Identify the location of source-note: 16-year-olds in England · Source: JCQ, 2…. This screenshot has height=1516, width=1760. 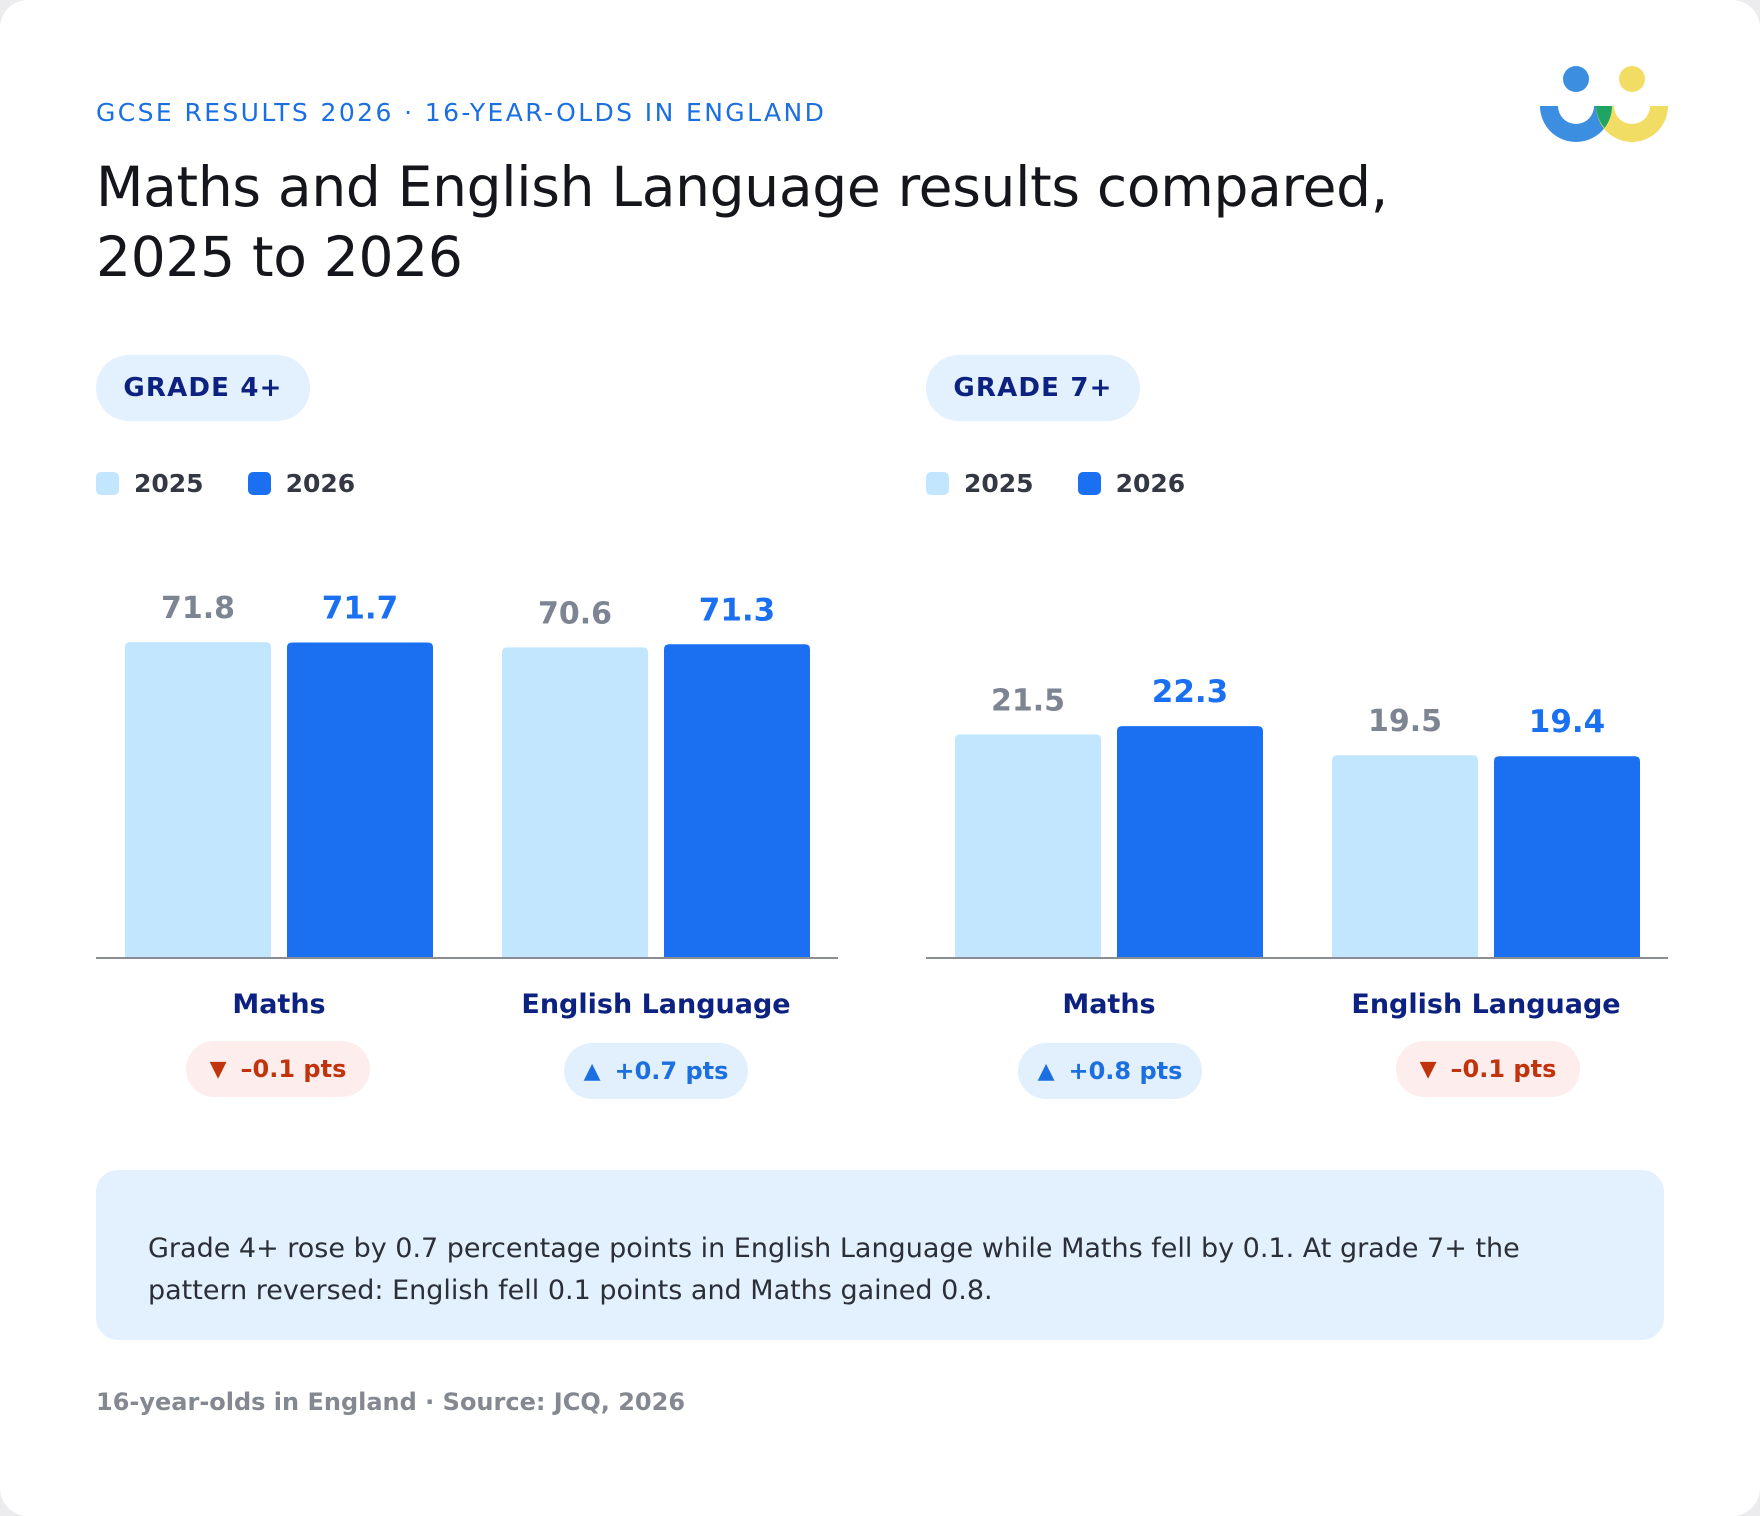
(391, 1402).